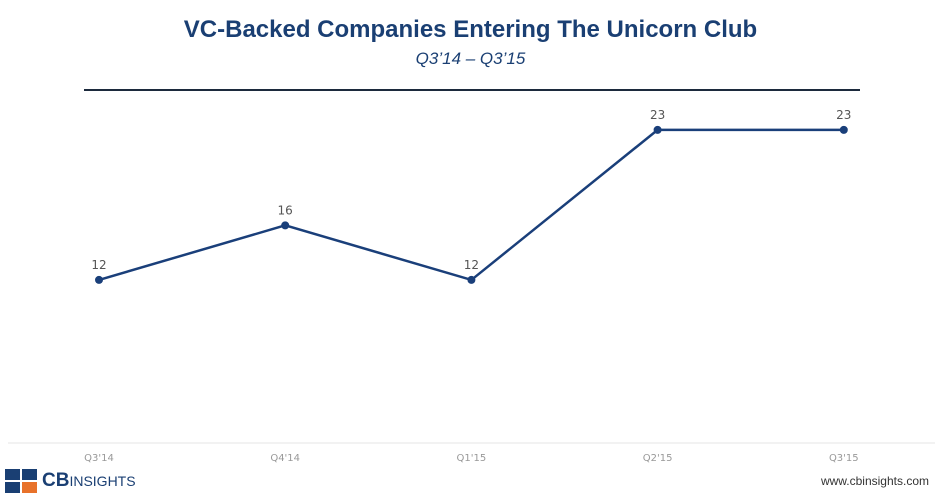 This screenshot has height=499, width=941. I want to click on data-label: 16, so click(285, 210).